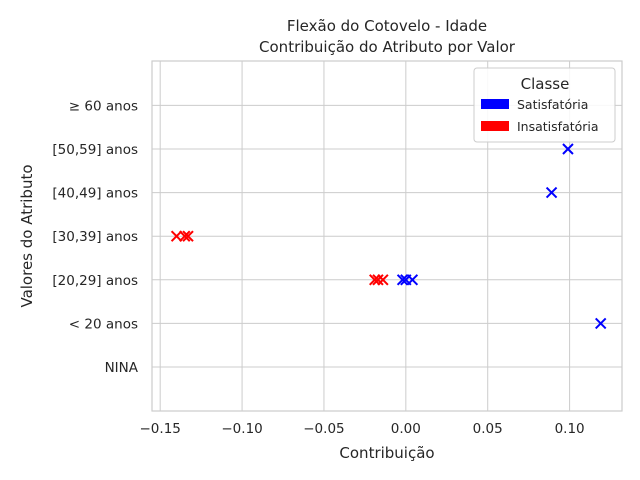  I want to click on y-tick-label: [50,59] anos, so click(95, 150).